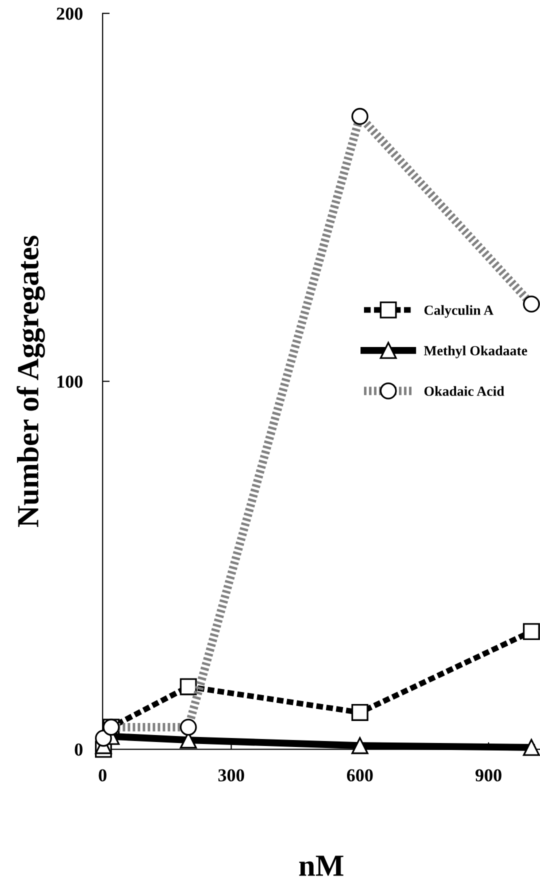 Image resolution: width=540 pixels, height=892 pixels. Describe the element at coordinates (102, 775) in the screenshot. I see `x-tick-label: 0` at that location.